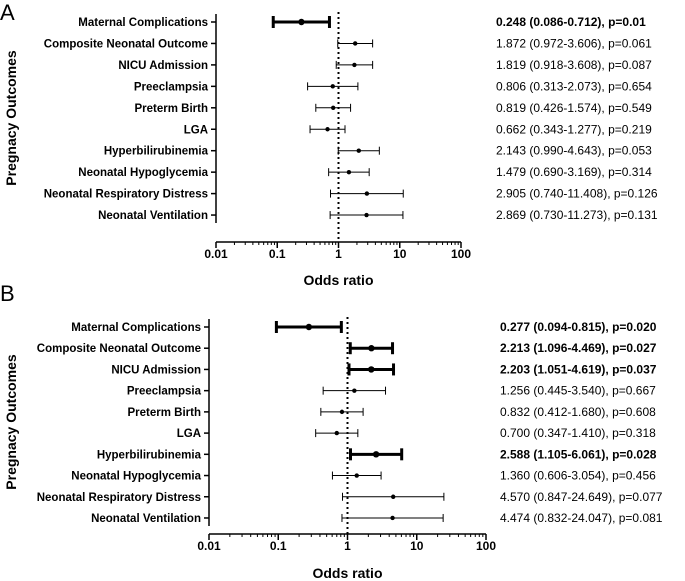 This screenshot has height=581, width=685. What do you see at coordinates (393, 86) in the screenshot?
I see `forest-row: Preeclampsia 0.806 (0.313-2.073), p=0.654` at bounding box center [393, 86].